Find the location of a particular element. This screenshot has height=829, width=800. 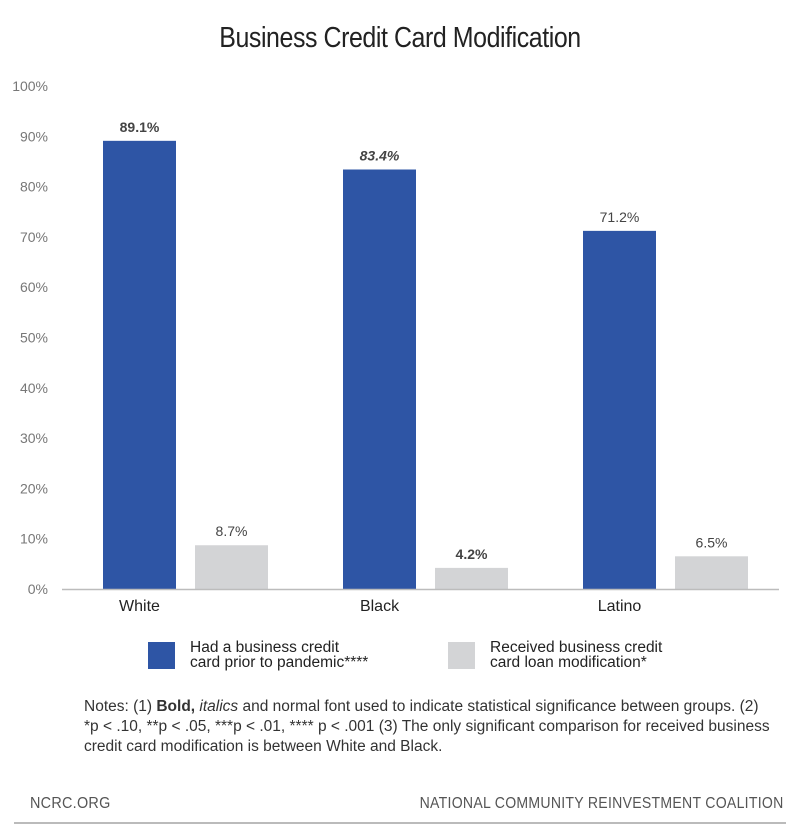

x-category-label: Latino is located at coordinates (620, 606).